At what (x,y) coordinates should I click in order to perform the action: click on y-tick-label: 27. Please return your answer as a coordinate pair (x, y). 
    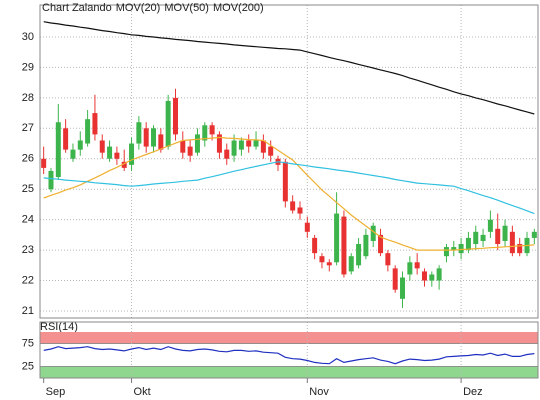
    Looking at the image, I should click on (28, 128).